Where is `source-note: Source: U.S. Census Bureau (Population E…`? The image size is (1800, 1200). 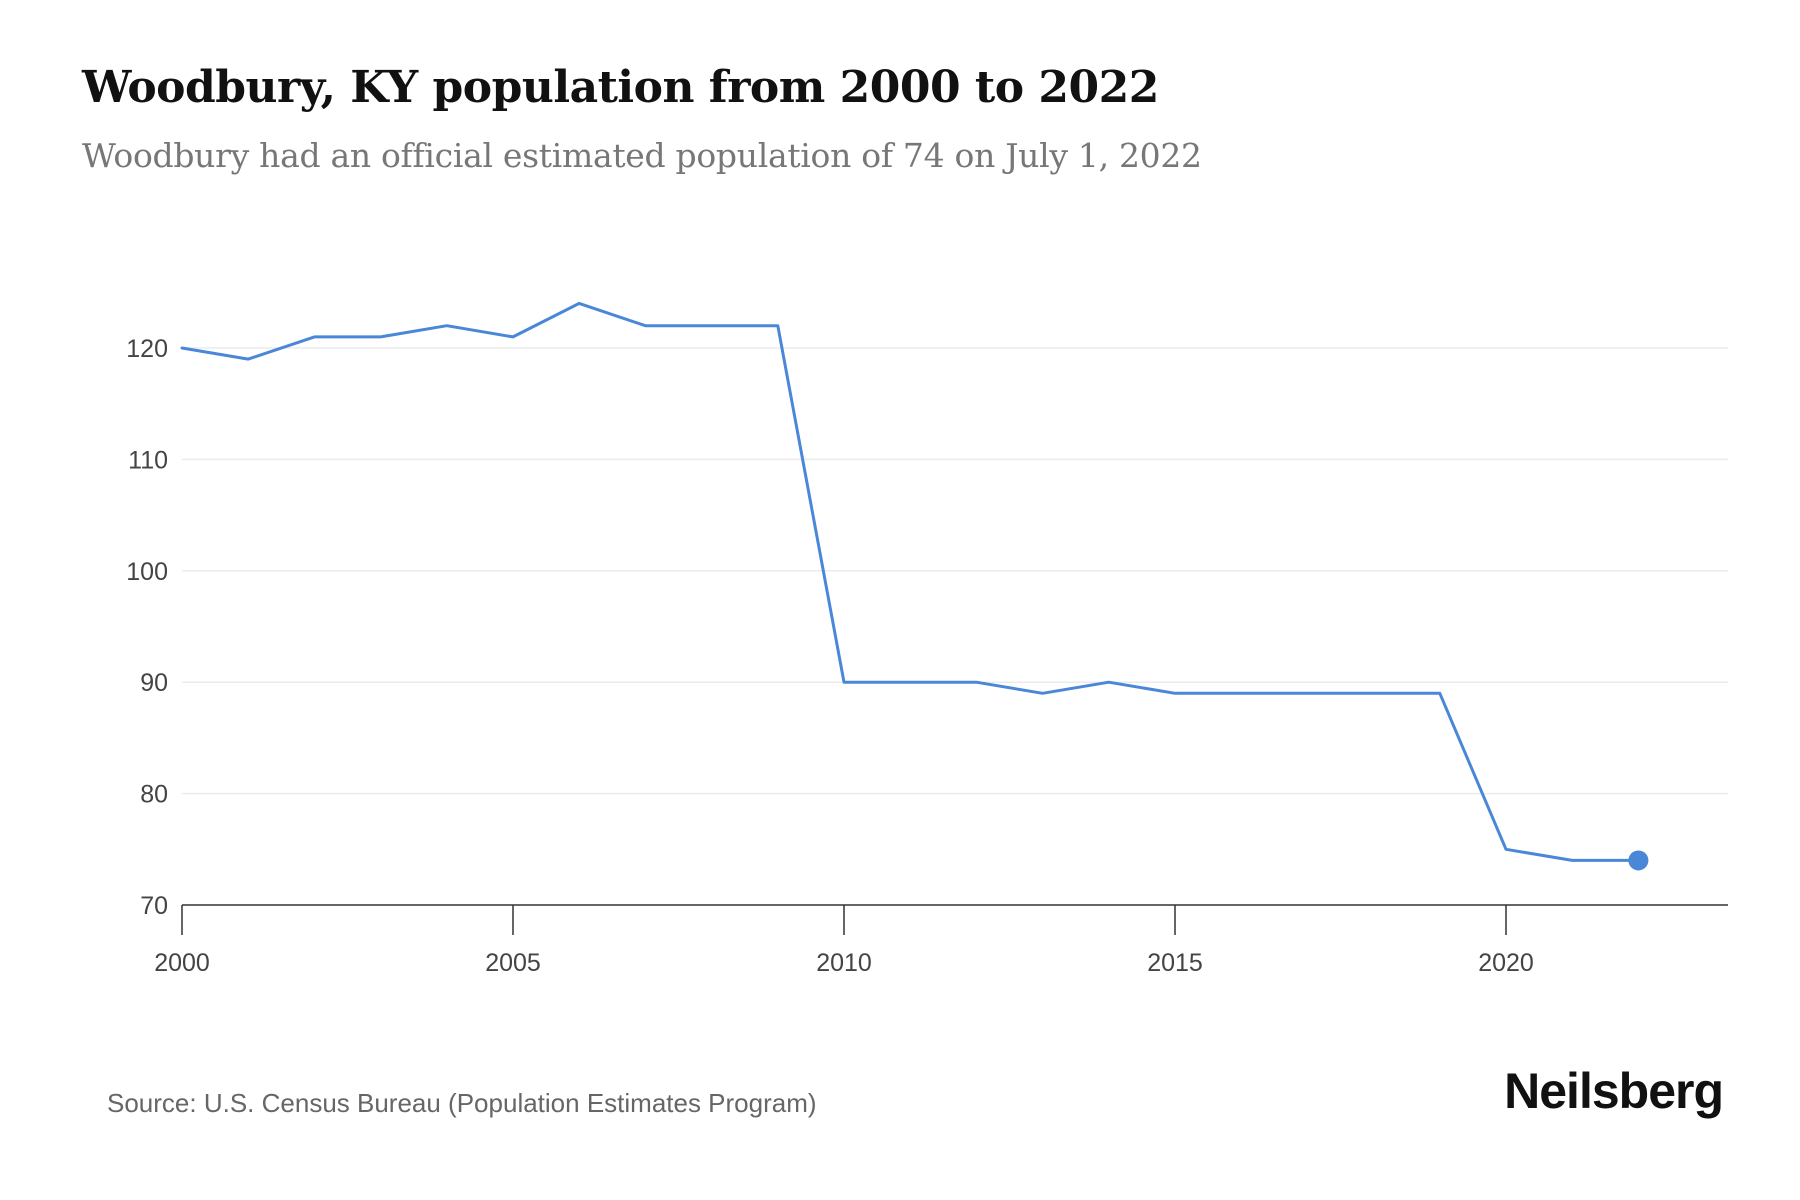 source-note: Source: U.S. Census Bureau (Population E… is located at coordinates (462, 1103).